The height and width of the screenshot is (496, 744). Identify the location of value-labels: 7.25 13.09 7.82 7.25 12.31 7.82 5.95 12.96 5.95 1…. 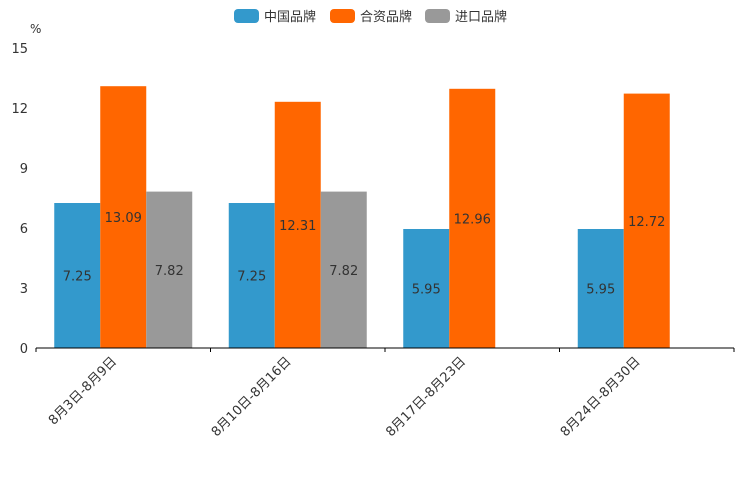
(364, 254).